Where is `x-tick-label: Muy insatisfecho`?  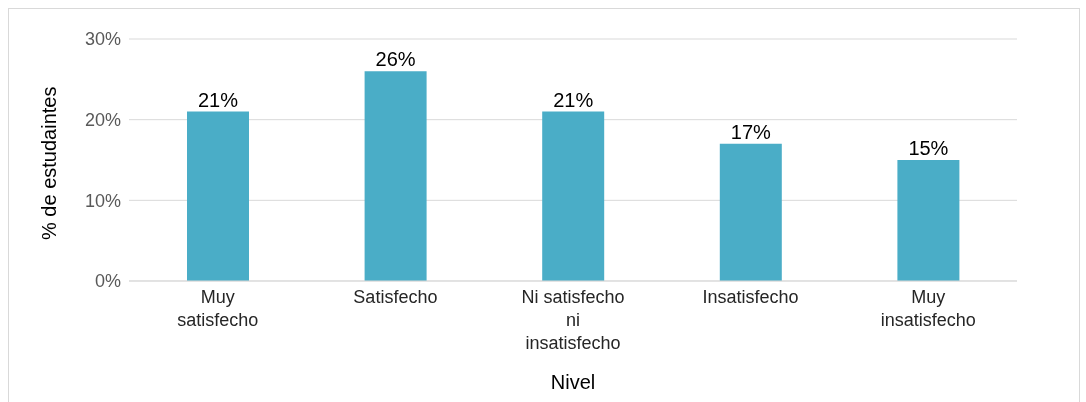 x-tick-label: Muy insatisfecho is located at coordinates (928, 308).